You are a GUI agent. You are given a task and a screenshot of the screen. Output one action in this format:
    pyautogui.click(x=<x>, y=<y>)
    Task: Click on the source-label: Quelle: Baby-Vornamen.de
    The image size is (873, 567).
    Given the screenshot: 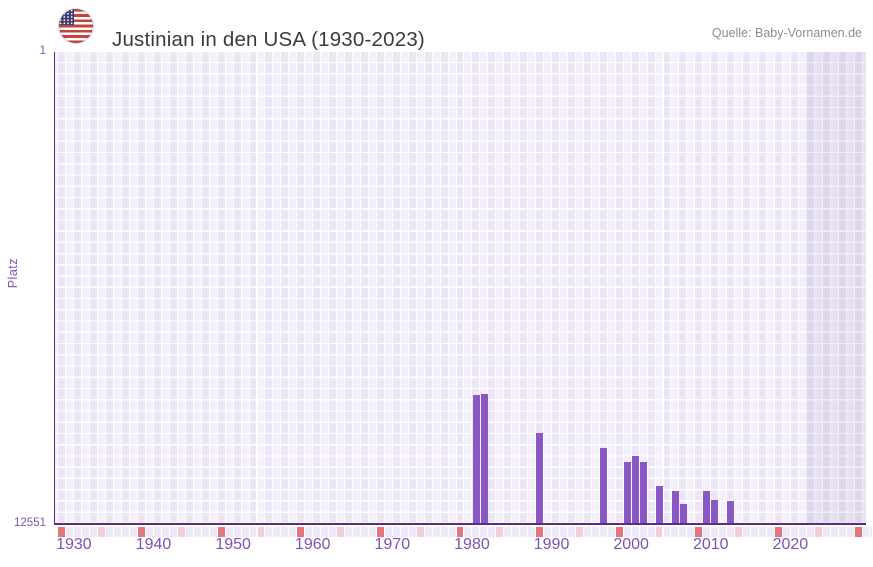 What is the action you would take?
    pyautogui.click(x=786, y=33)
    